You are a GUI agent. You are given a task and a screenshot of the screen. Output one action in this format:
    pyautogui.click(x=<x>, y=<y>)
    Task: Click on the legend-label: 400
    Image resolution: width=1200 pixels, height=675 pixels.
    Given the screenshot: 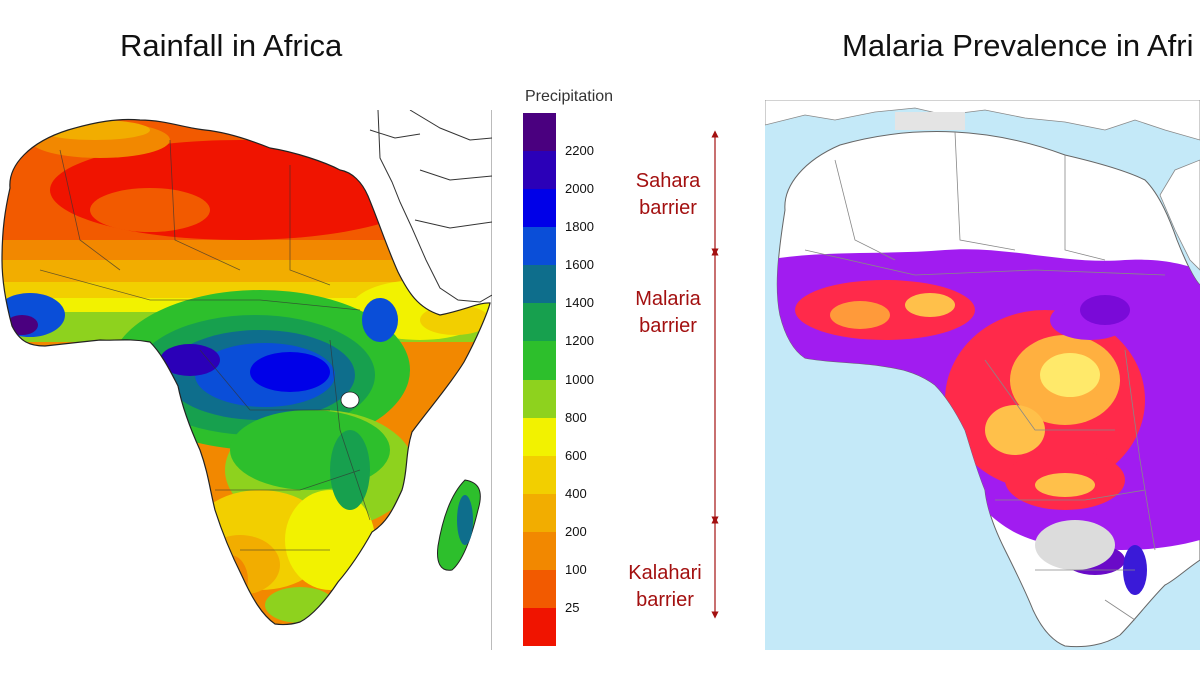 What is the action you would take?
    pyautogui.click(x=576, y=493)
    